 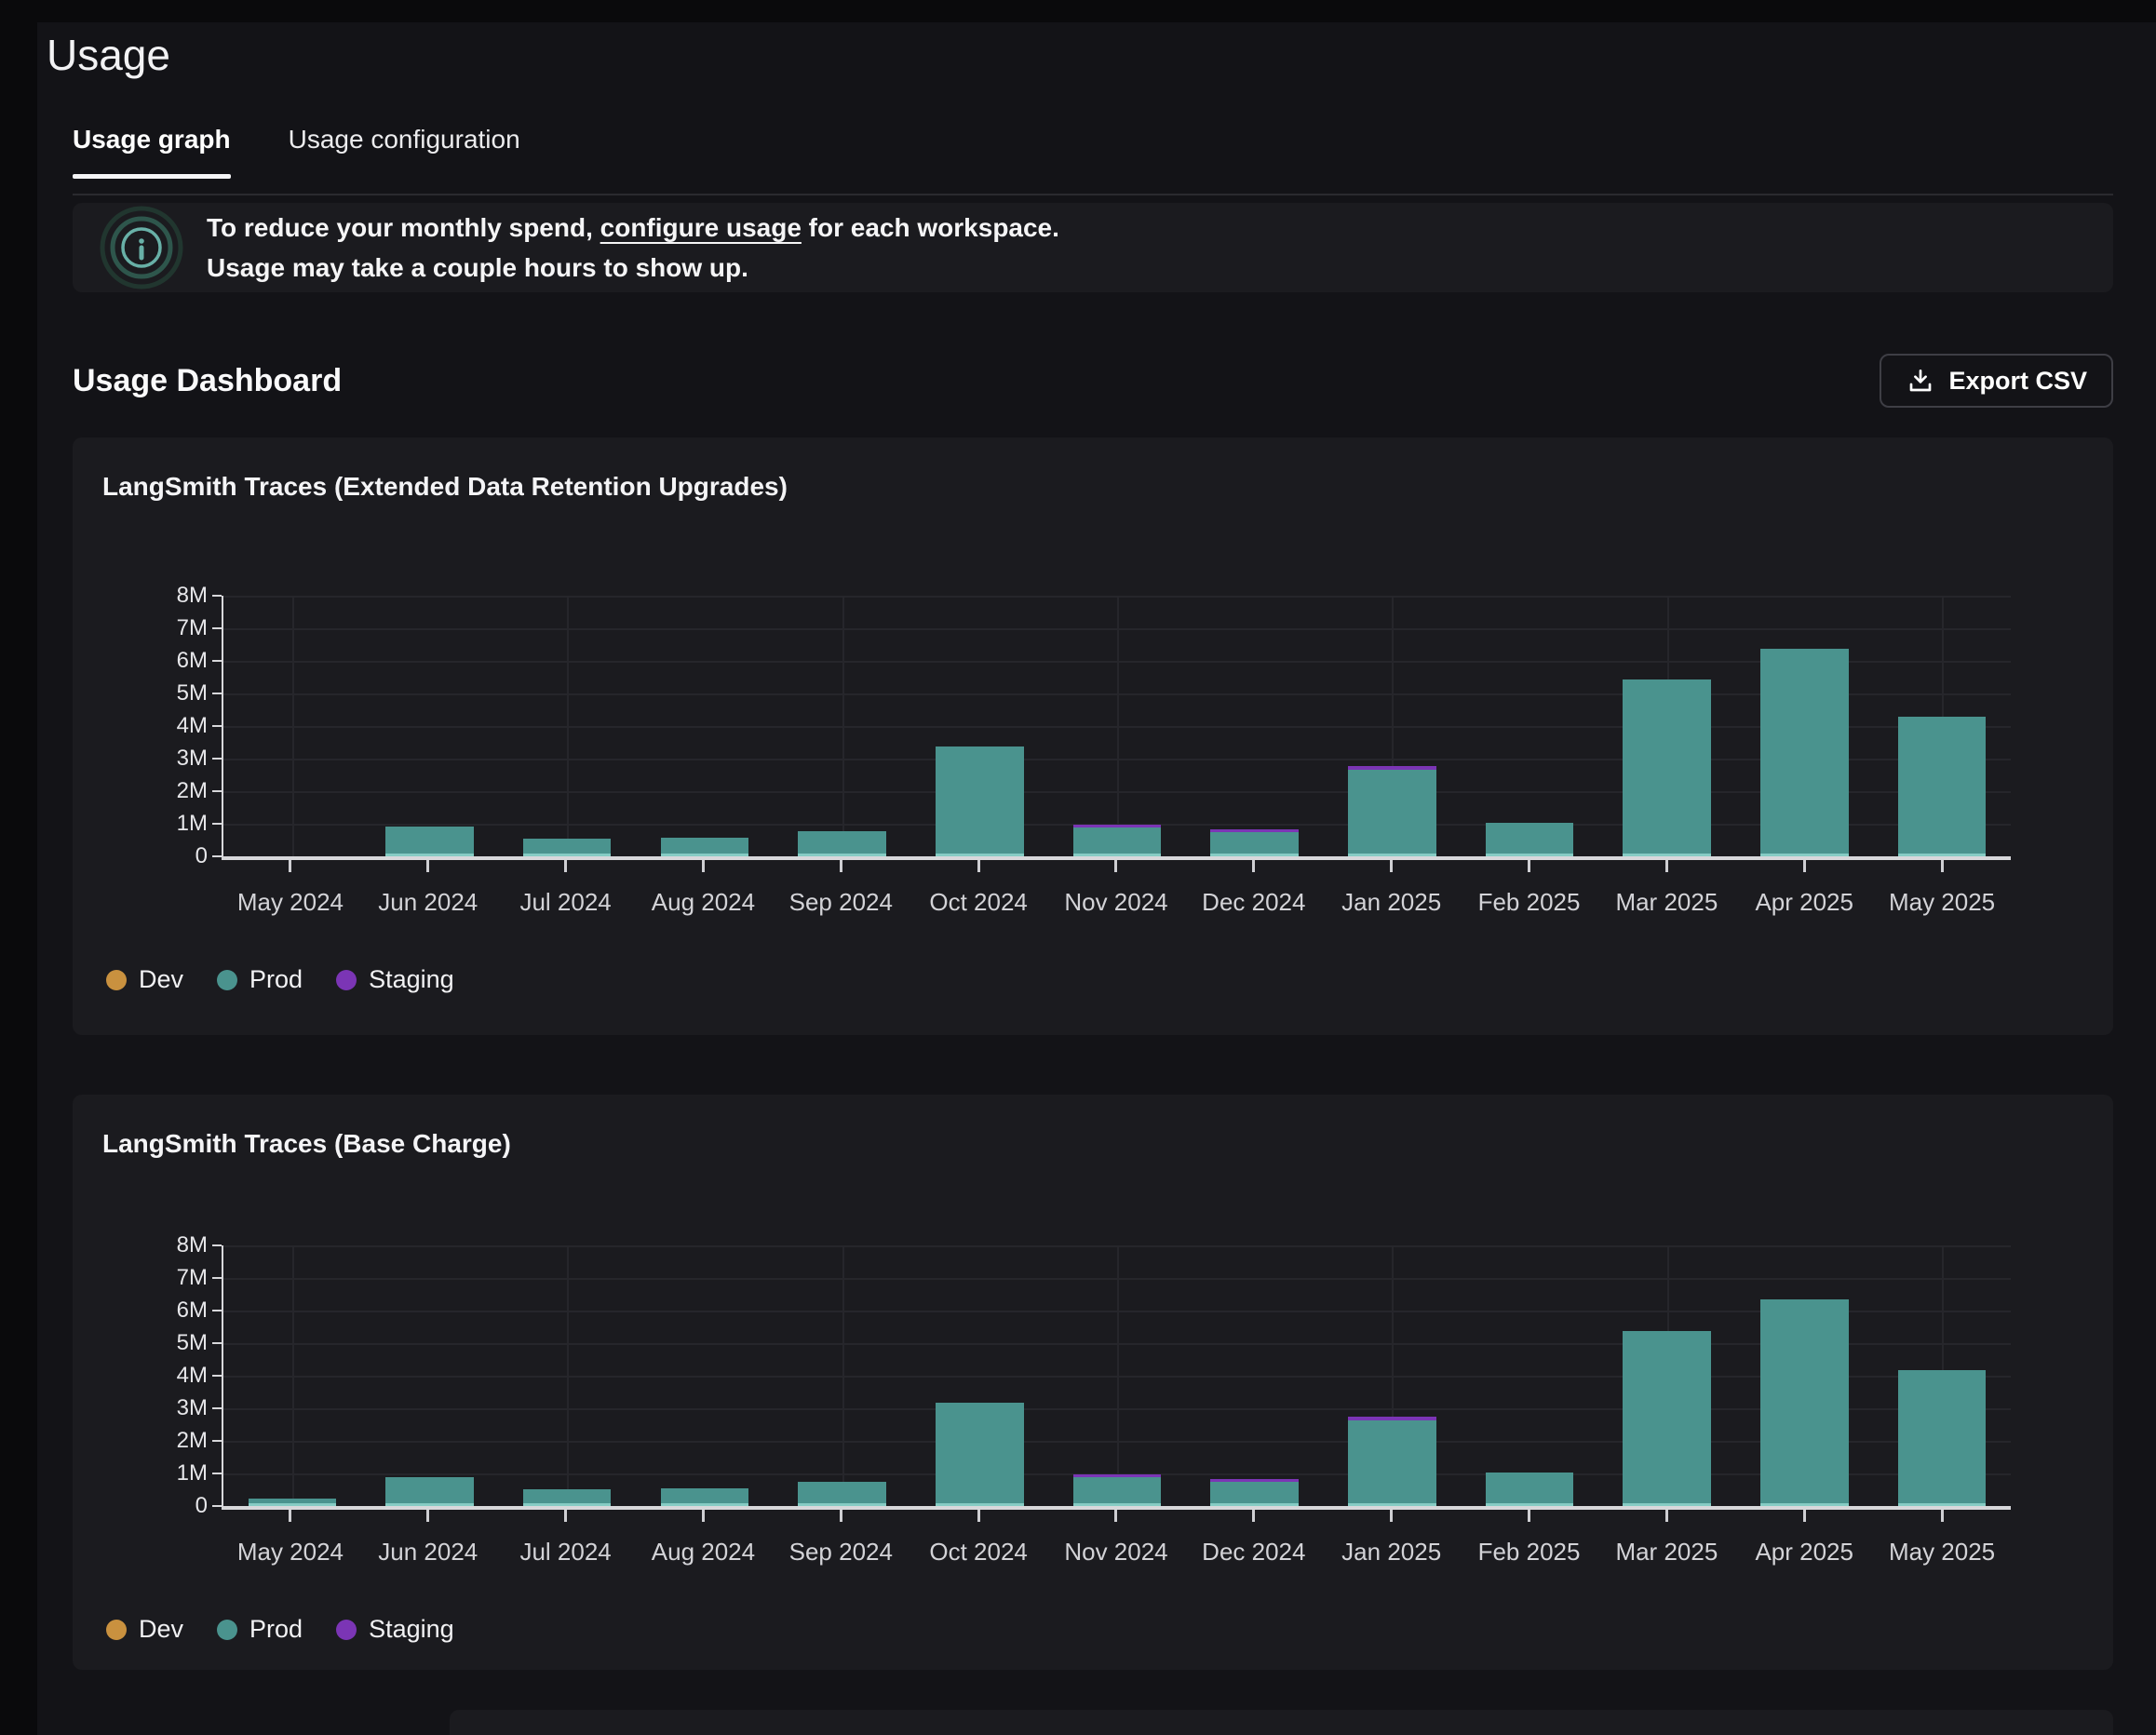 I want to click on y-axis-tick: 6M, so click(x=191, y=661).